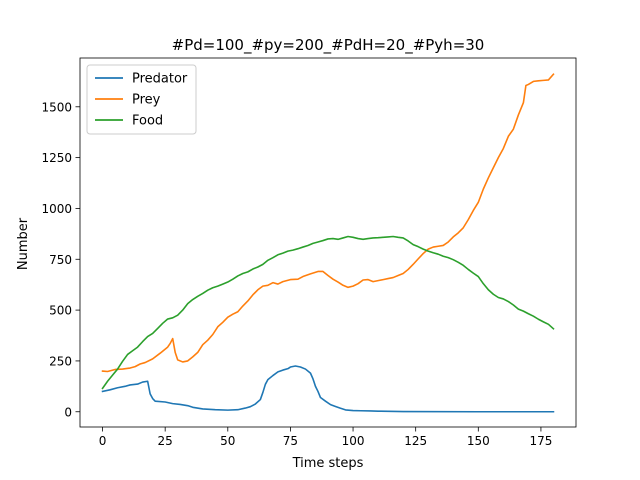  I want to click on y-tick-label: 1250, so click(56, 158).